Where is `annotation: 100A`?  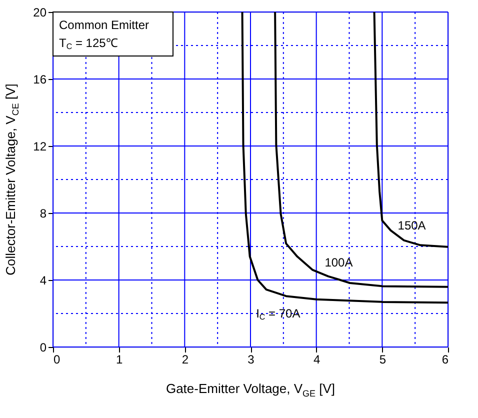
annotation: 100A is located at coordinates (338, 262).